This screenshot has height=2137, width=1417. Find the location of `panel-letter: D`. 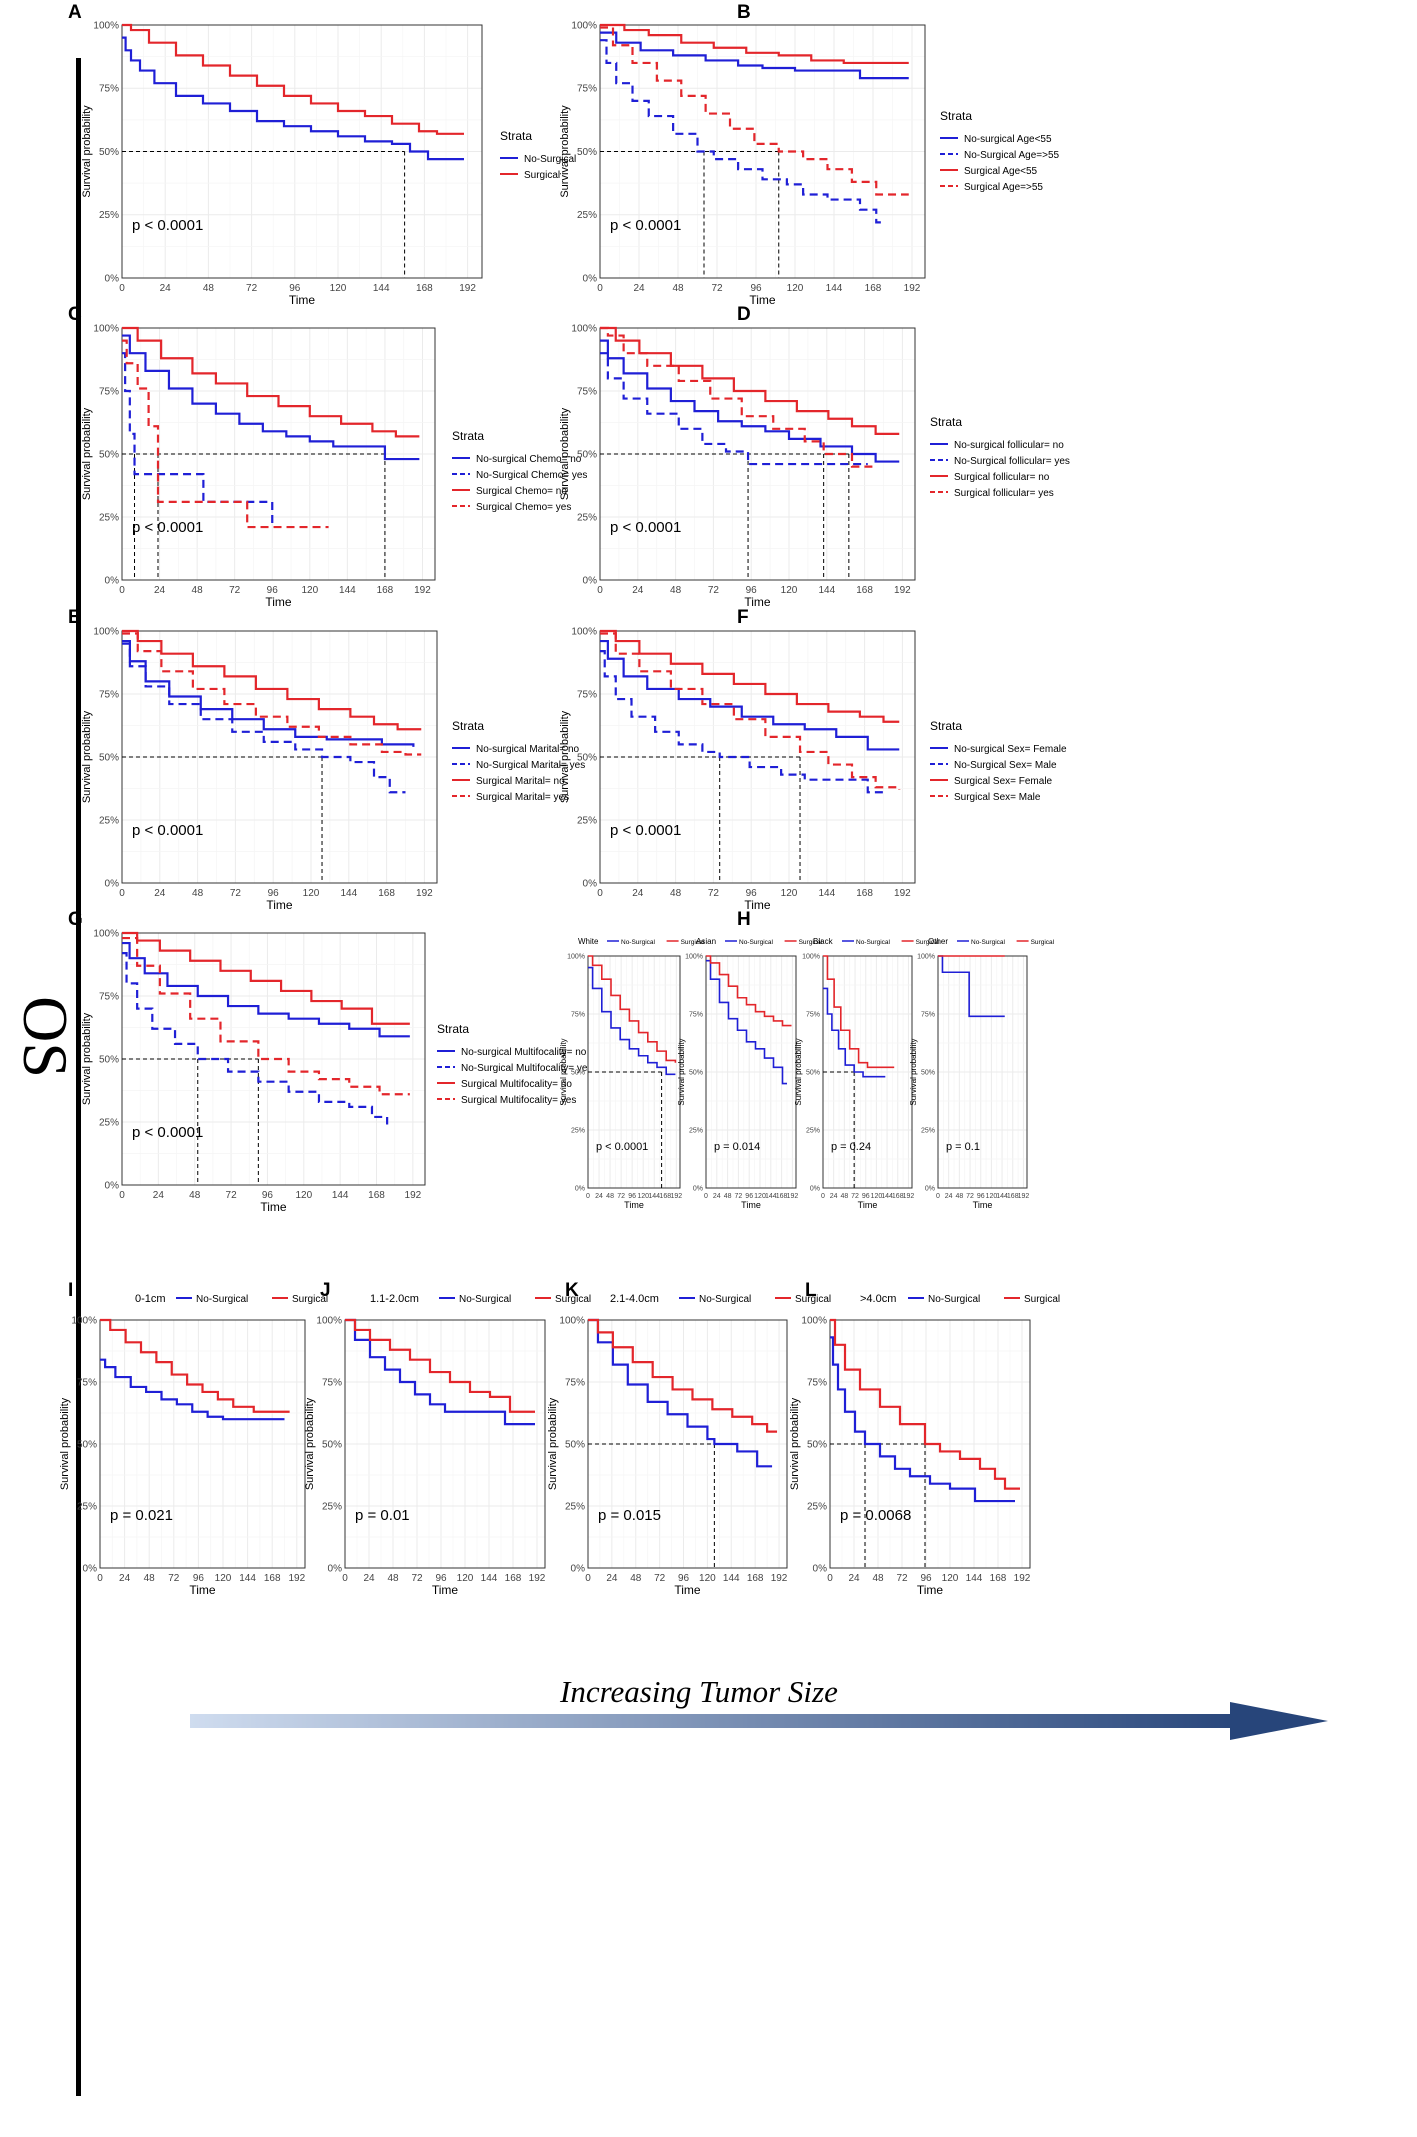

panel-letter: D is located at coordinates (744, 314).